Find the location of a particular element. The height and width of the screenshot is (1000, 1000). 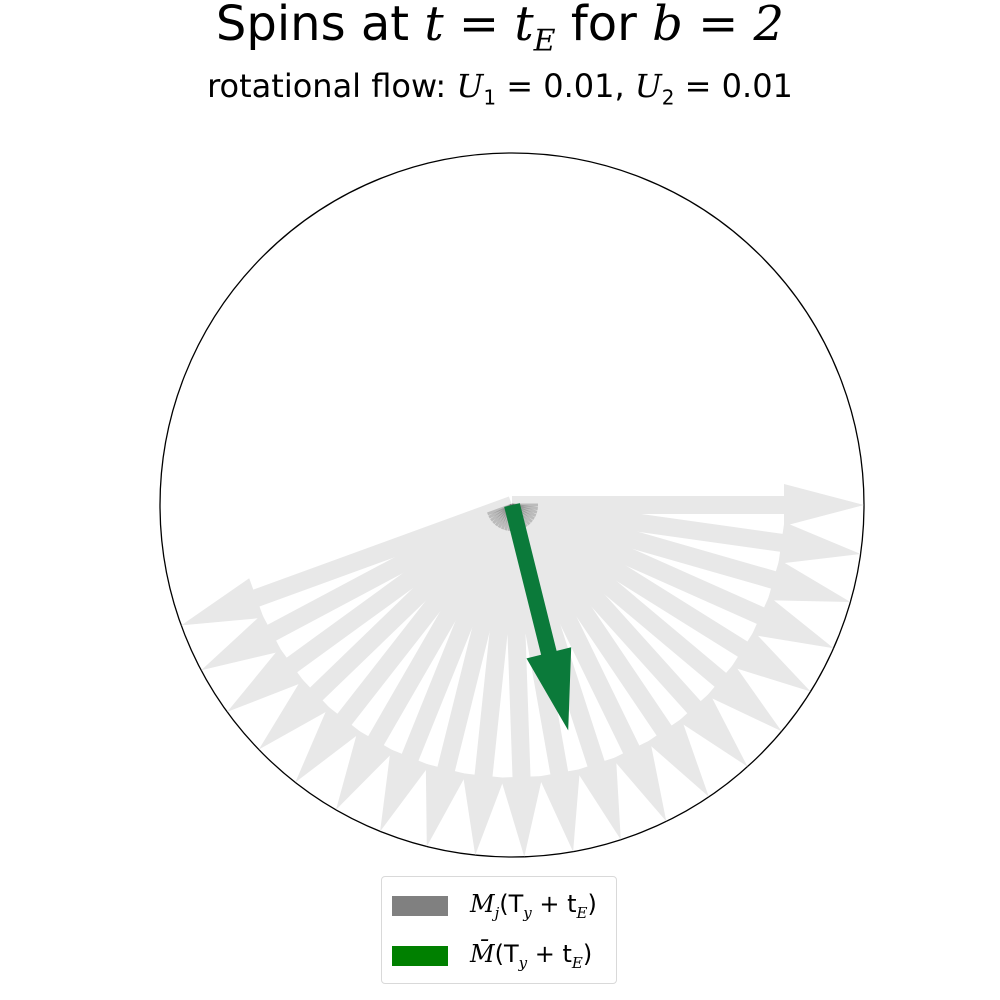

legend-label-spins: Mj(Ty + tE) is located at coordinates (533, 906).